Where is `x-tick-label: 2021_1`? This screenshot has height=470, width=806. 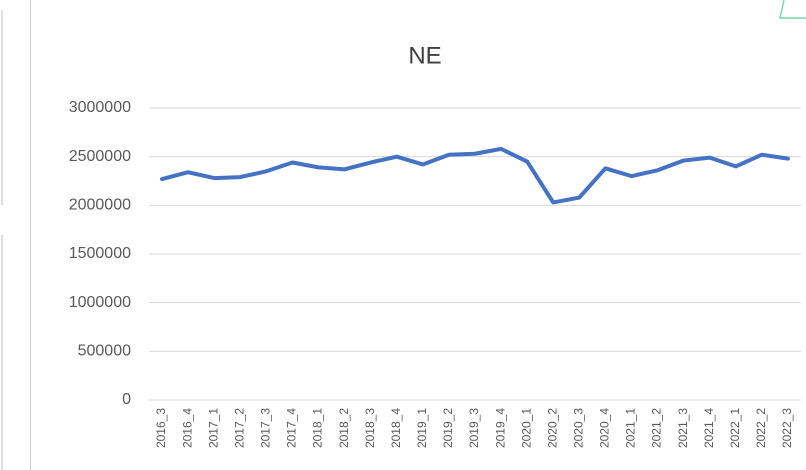
x-tick-label: 2021_1 is located at coordinates (631, 428).